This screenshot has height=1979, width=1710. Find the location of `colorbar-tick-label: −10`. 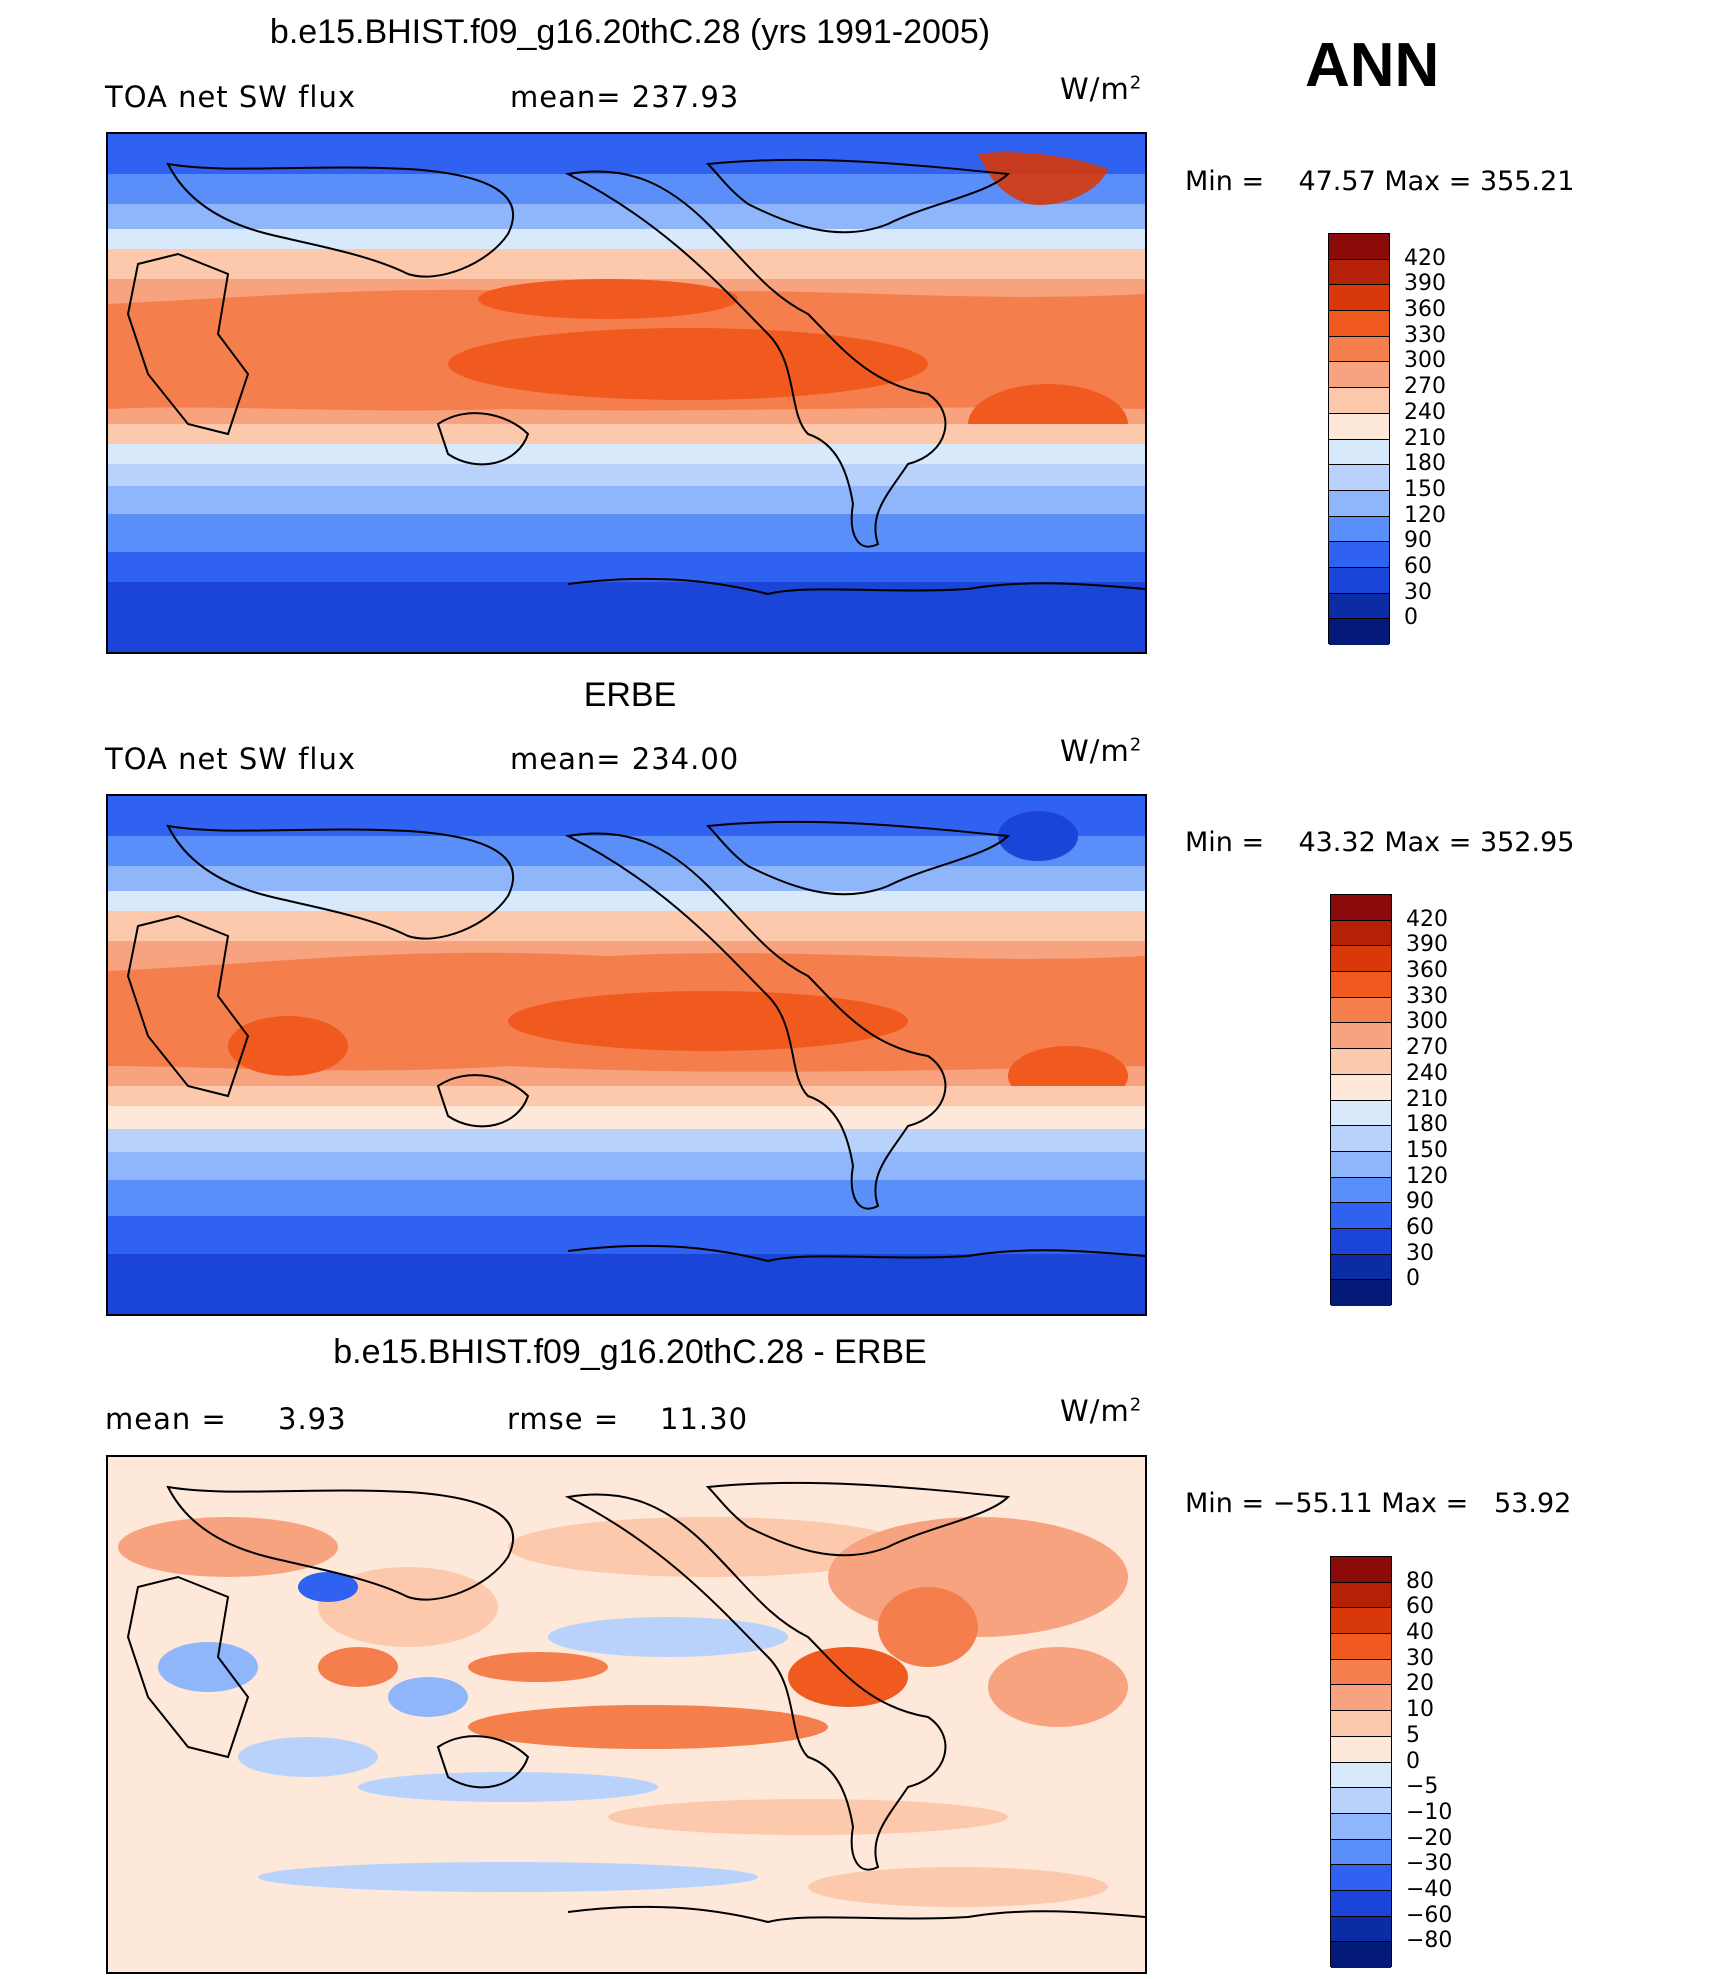

colorbar-tick-label: −10 is located at coordinates (1429, 1812).